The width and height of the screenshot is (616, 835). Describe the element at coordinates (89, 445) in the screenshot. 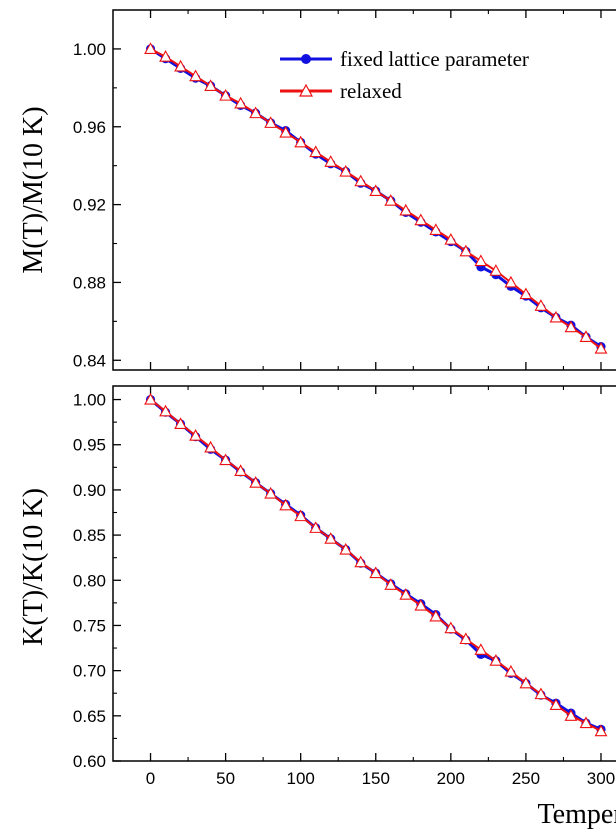

I see `y-tick-label-bottom: 0.95` at that location.